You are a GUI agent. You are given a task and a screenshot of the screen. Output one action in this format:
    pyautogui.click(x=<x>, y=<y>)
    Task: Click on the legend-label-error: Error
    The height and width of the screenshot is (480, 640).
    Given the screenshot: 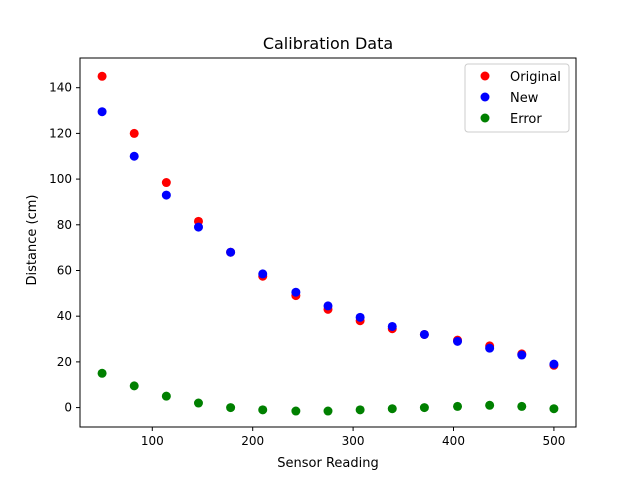 What is the action you would take?
    pyautogui.click(x=526, y=119)
    